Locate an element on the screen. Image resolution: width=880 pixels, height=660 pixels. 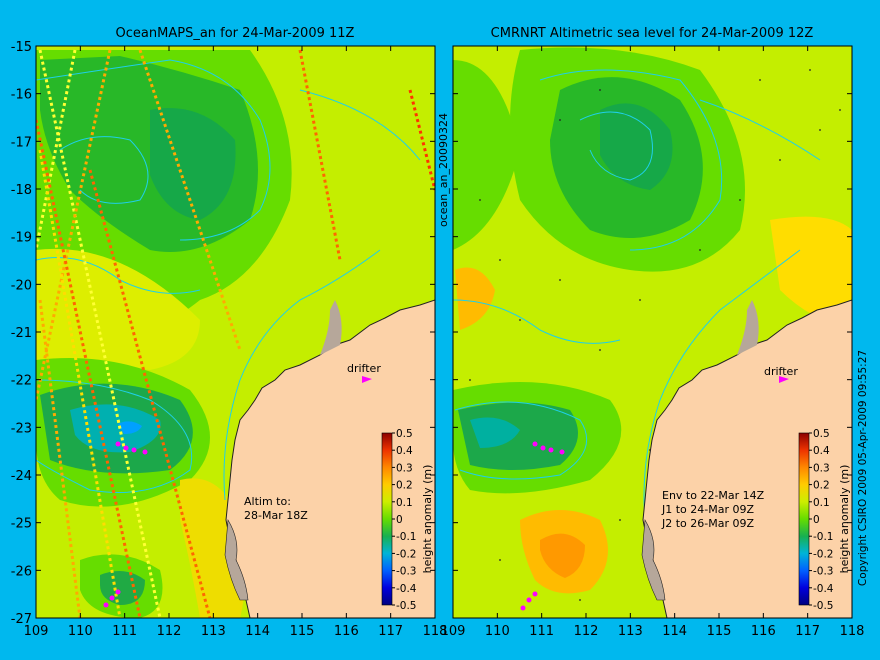
right-colorbar-tick-label: 0.3 is located at coordinates (821, 468).